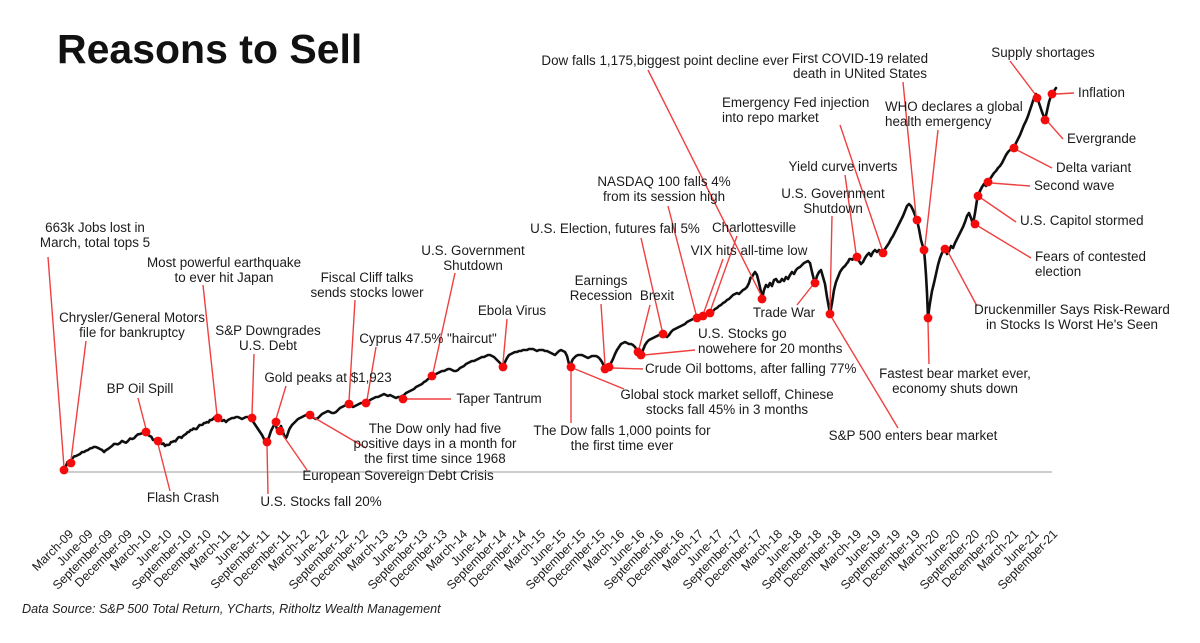 Image resolution: width=1200 pixels, height=643 pixels. I want to click on annotation-label-govt-shutdown-2013: U.S. Government Shutdown, so click(473, 258).